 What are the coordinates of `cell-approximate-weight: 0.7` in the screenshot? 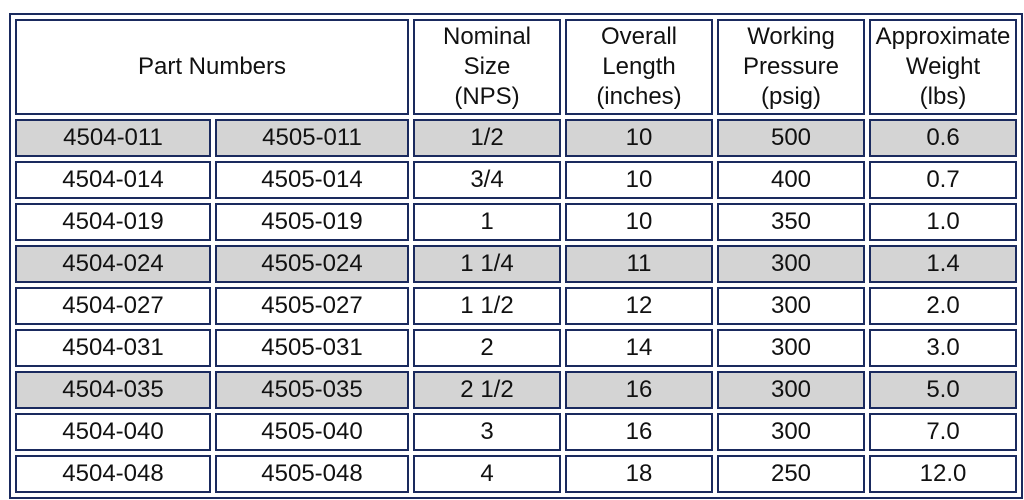 It's located at (943, 180).